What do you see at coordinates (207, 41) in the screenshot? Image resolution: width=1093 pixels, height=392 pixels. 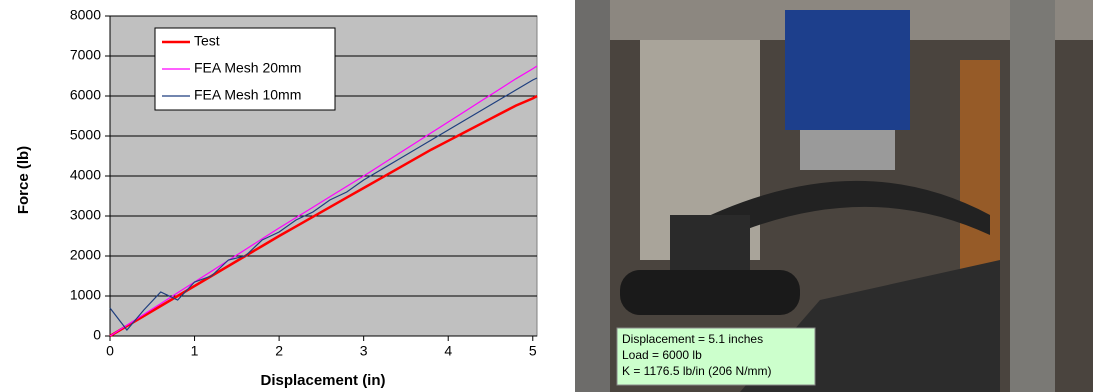 I see `legend-label: Test` at bounding box center [207, 41].